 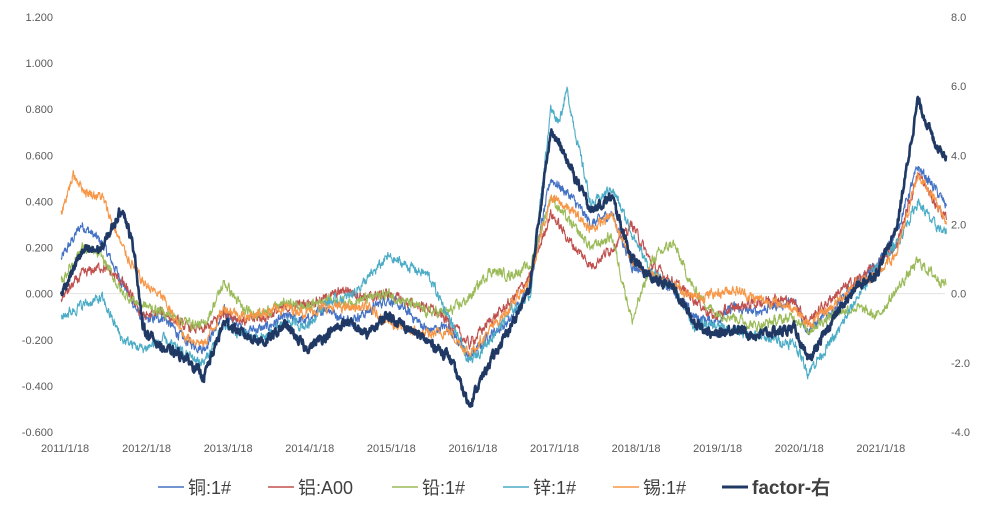 I want to click on x-tick-label: 2012/1/18, so click(x=146, y=449).